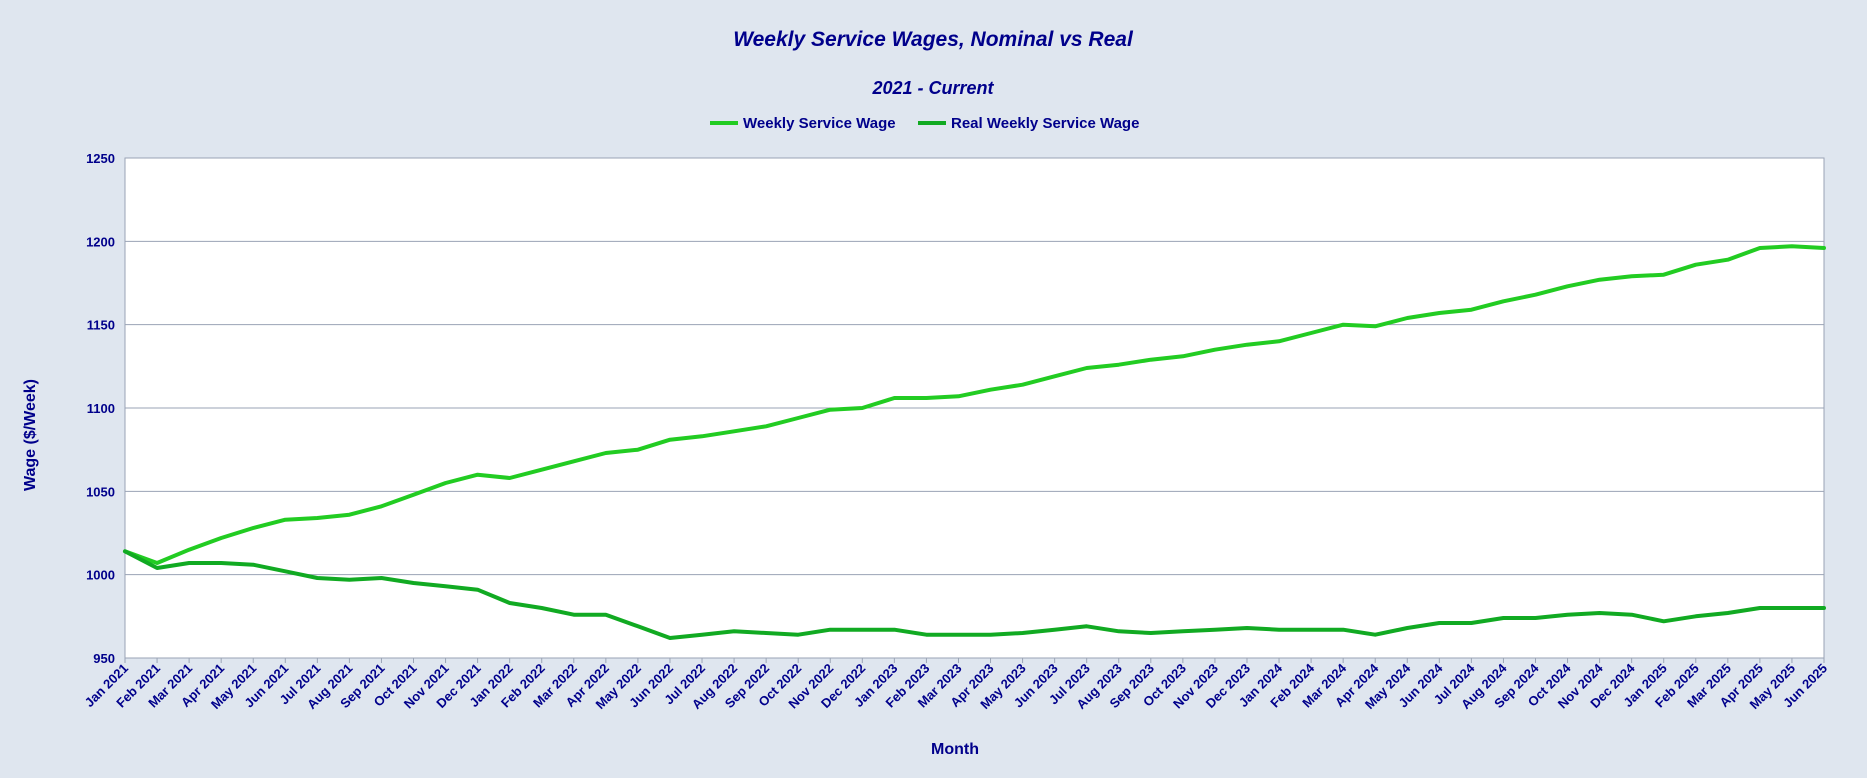  Describe the element at coordinates (101, 325) in the screenshot. I see `y-tick-label: 1150` at that location.